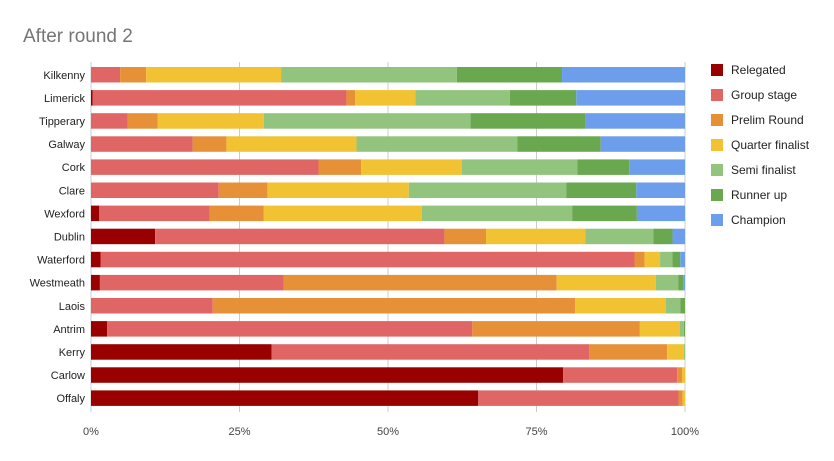  I want to click on legend-label: Prelim Round, so click(767, 120).